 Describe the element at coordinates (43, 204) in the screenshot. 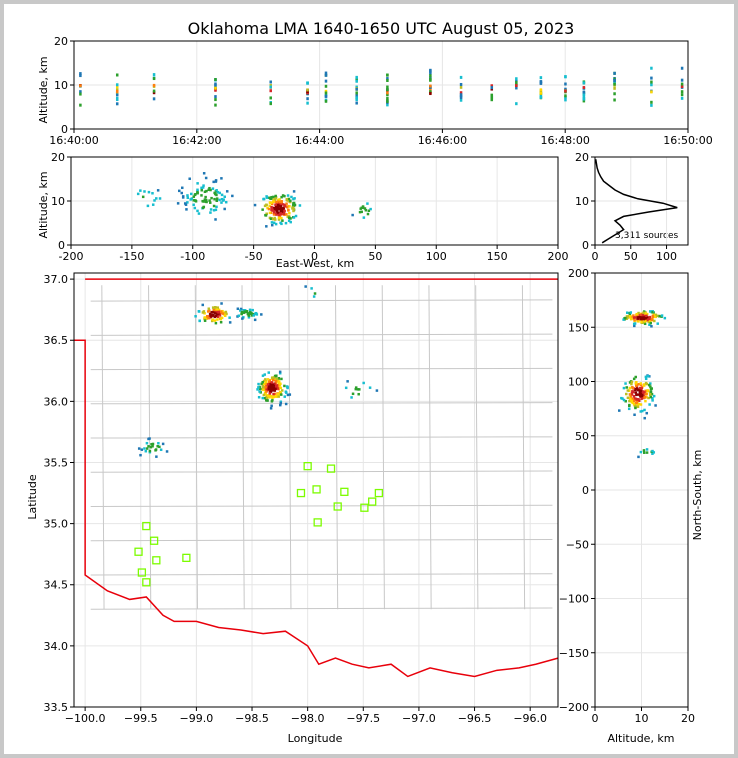

I see `east-west-ylabel: Altitude, km` at that location.